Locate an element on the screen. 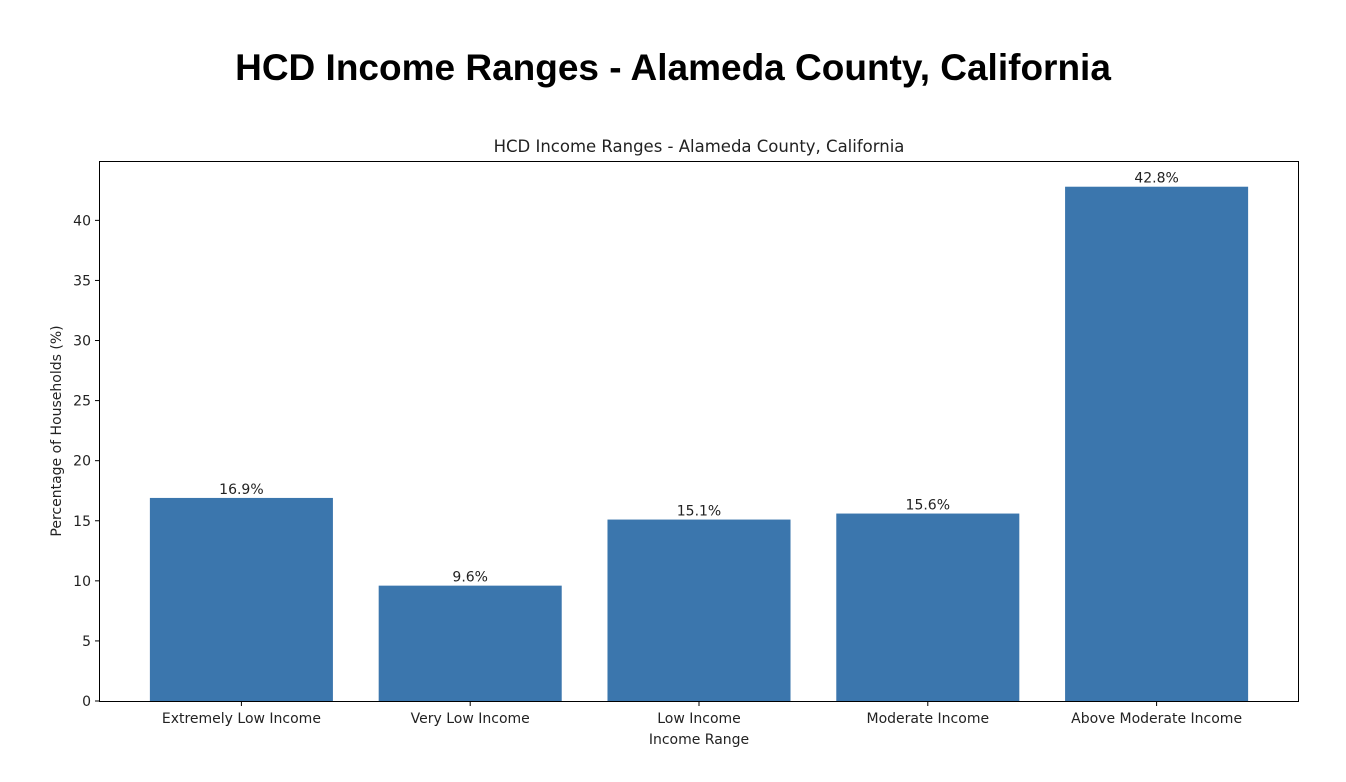  x-tick-label-3: Moderate Income is located at coordinates (928, 719).